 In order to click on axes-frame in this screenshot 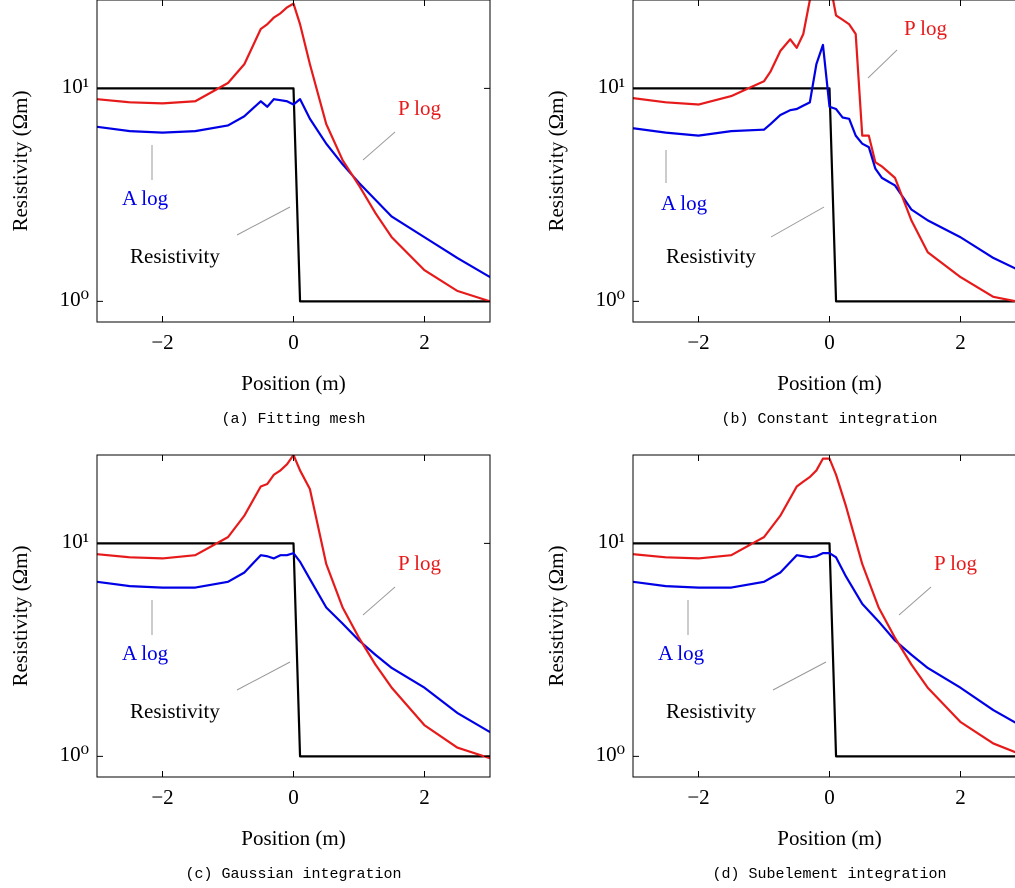, I will do `click(823, 616)`.